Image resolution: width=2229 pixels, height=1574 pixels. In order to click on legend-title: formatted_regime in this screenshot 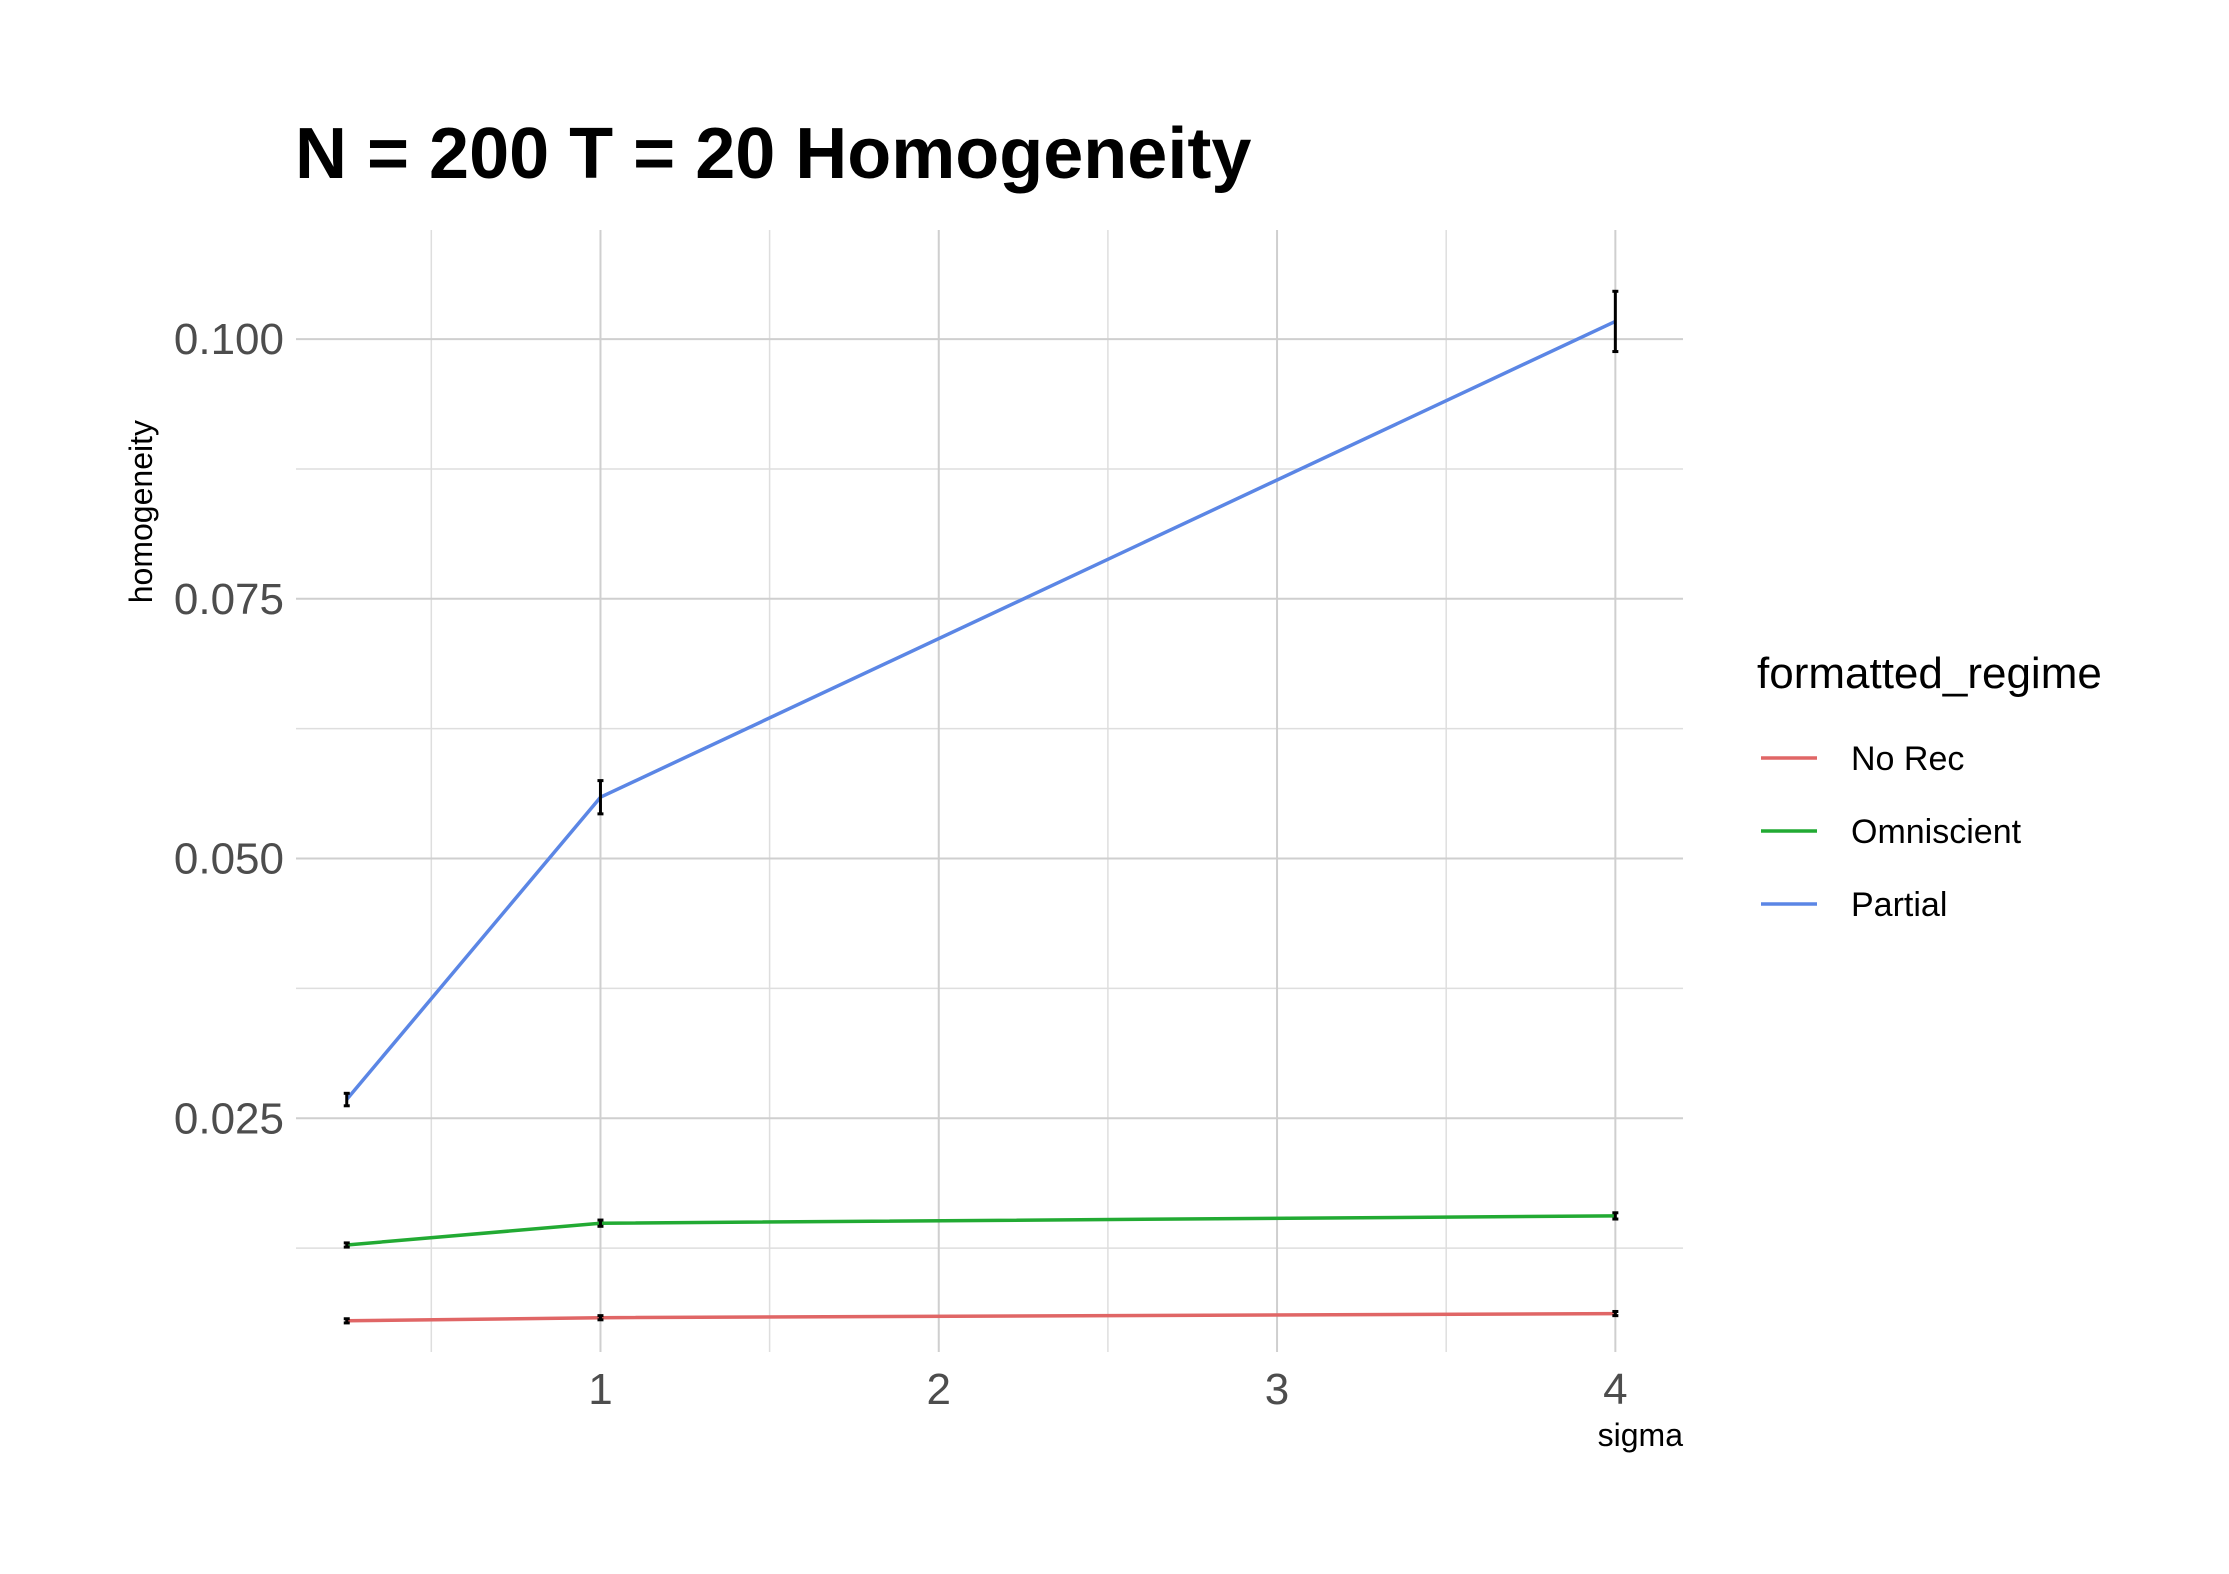, I will do `click(1929, 673)`.